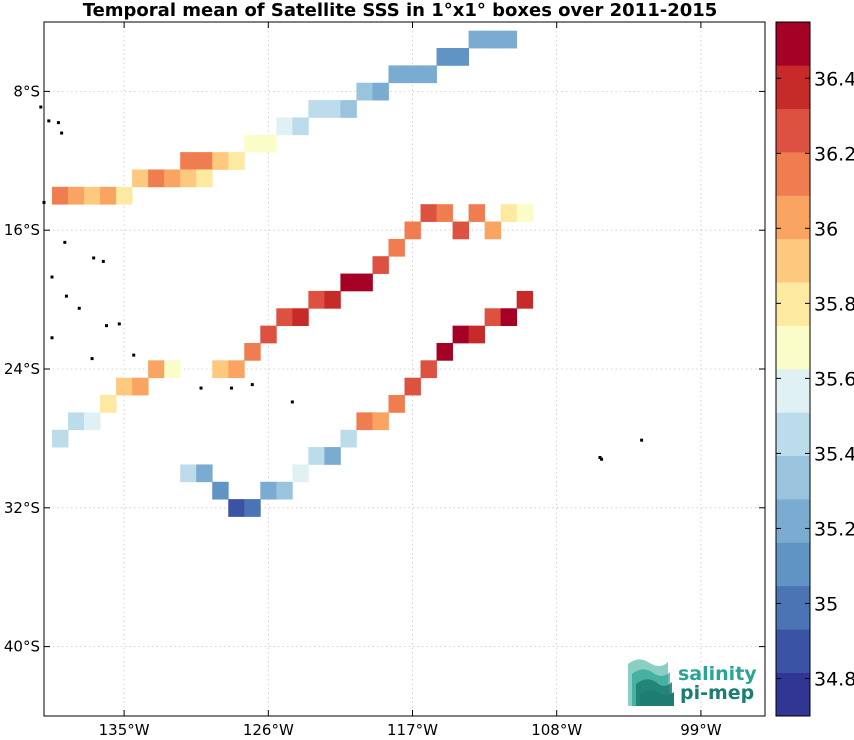 The image size is (854, 740). I want to click on x-tick-label: 135°W, so click(124, 730).